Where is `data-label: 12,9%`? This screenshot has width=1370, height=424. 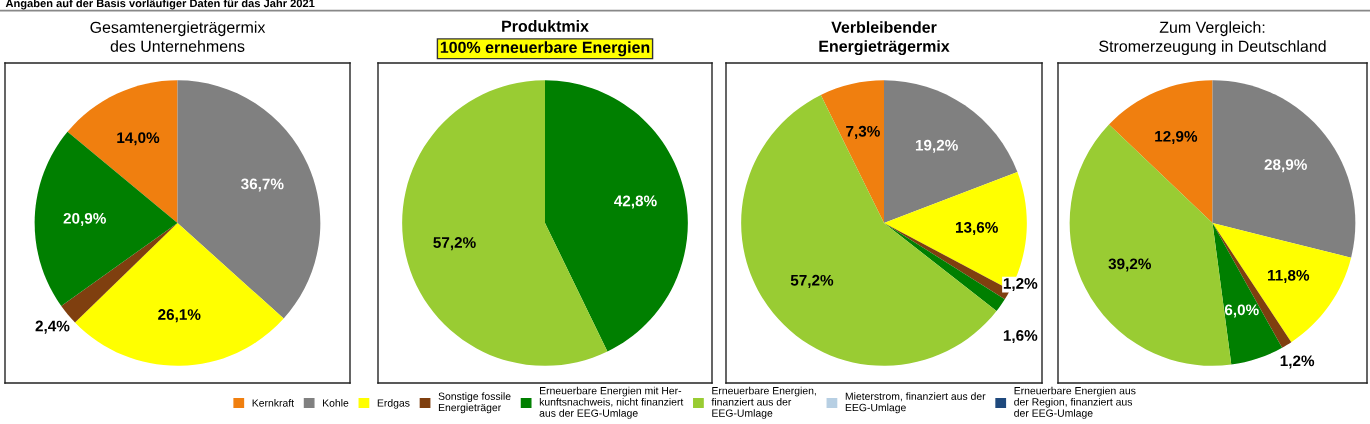
data-label: 12,9% is located at coordinates (1176, 137).